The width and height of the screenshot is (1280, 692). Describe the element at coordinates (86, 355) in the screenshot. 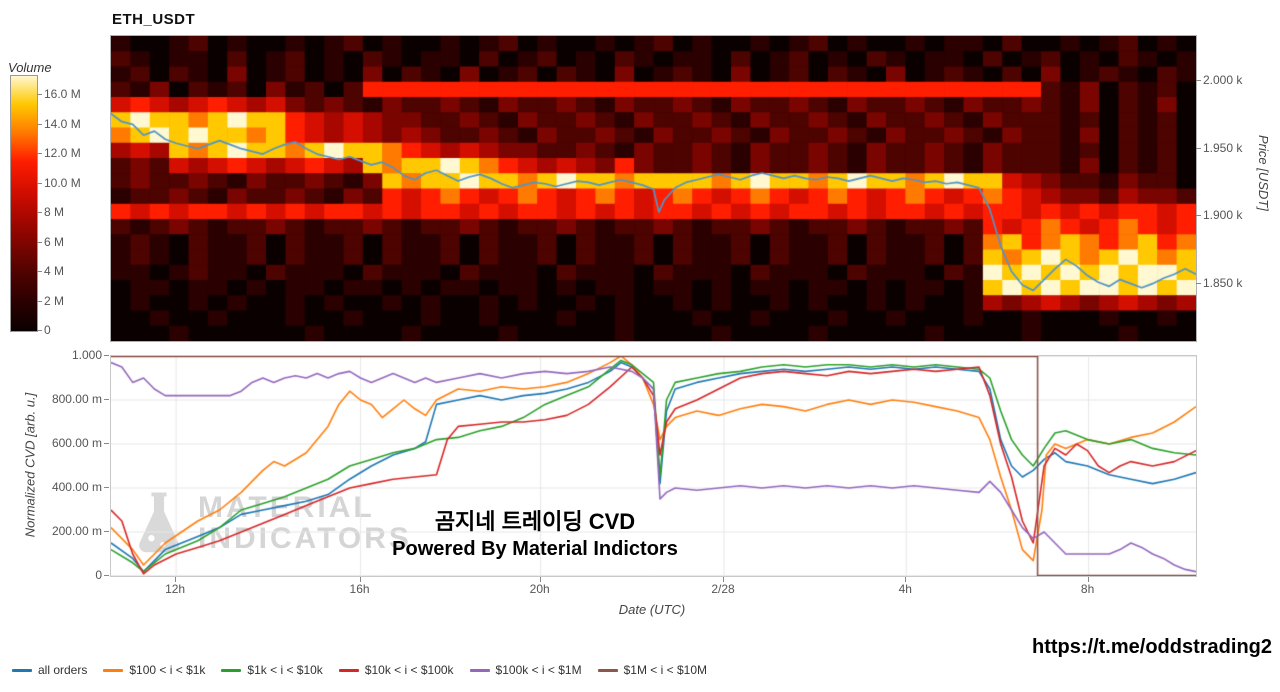

I see `cvd-ytick-label: 1.000` at that location.